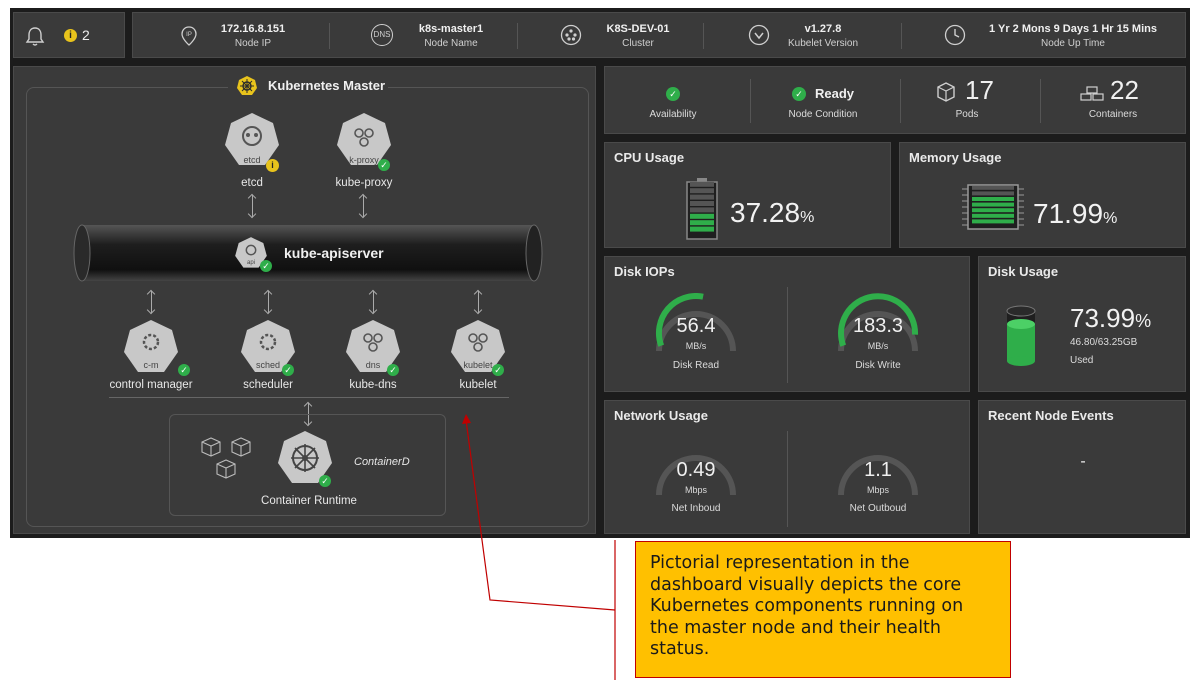 The width and height of the screenshot is (1200, 689). What do you see at coordinates (373, 347) in the screenshot?
I see `kube-dns-icon` at bounding box center [373, 347].